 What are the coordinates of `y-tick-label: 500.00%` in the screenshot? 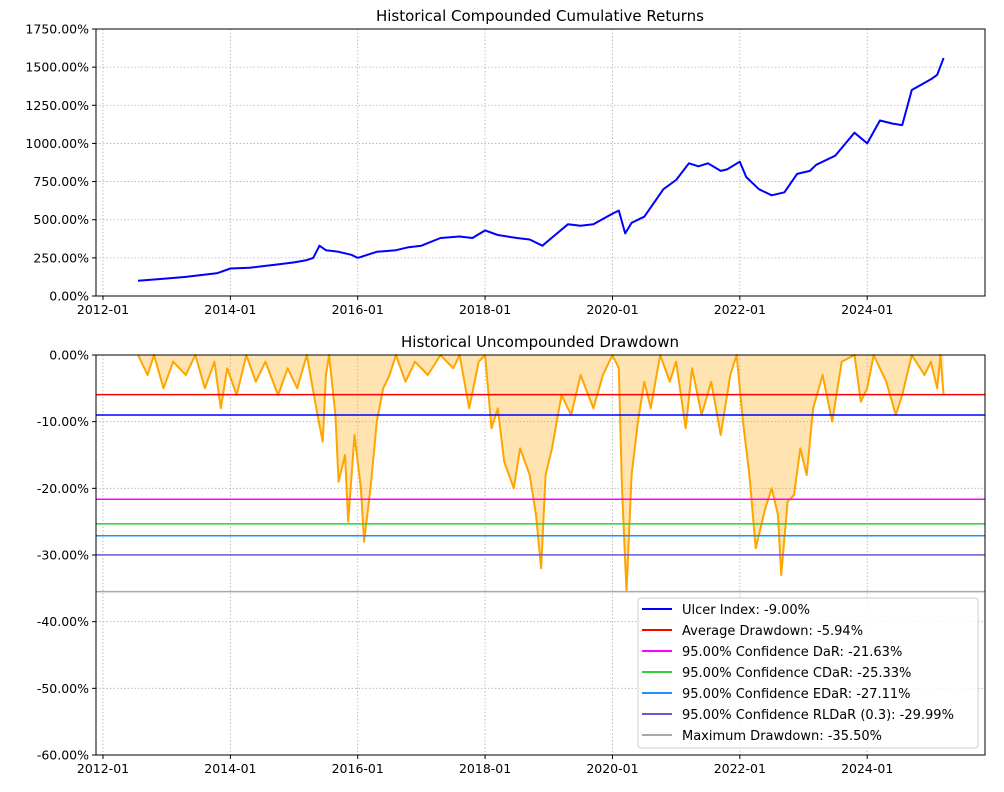 It's located at (61, 219).